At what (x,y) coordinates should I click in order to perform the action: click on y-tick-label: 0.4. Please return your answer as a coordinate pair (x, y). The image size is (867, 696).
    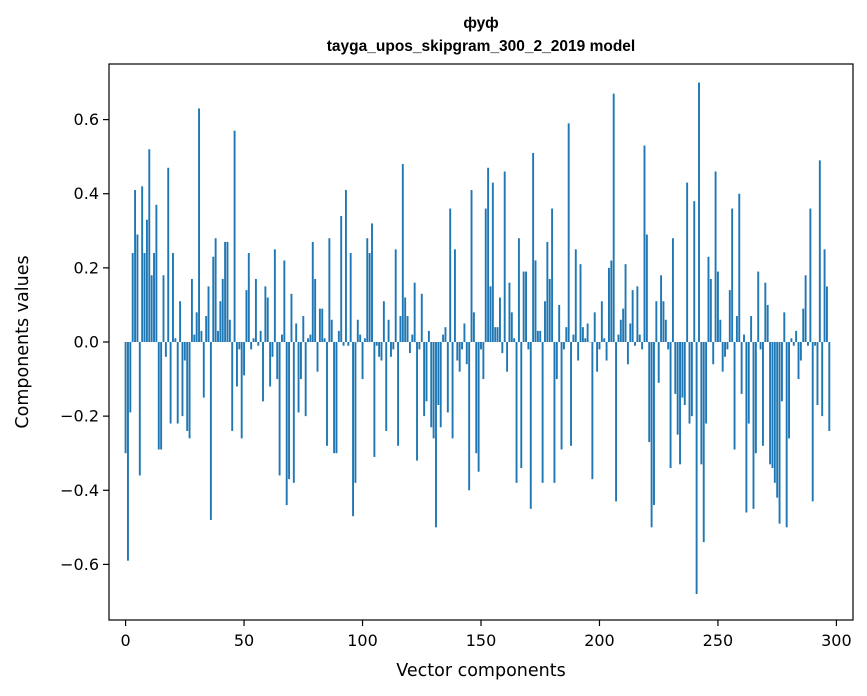
    Looking at the image, I should click on (86, 193).